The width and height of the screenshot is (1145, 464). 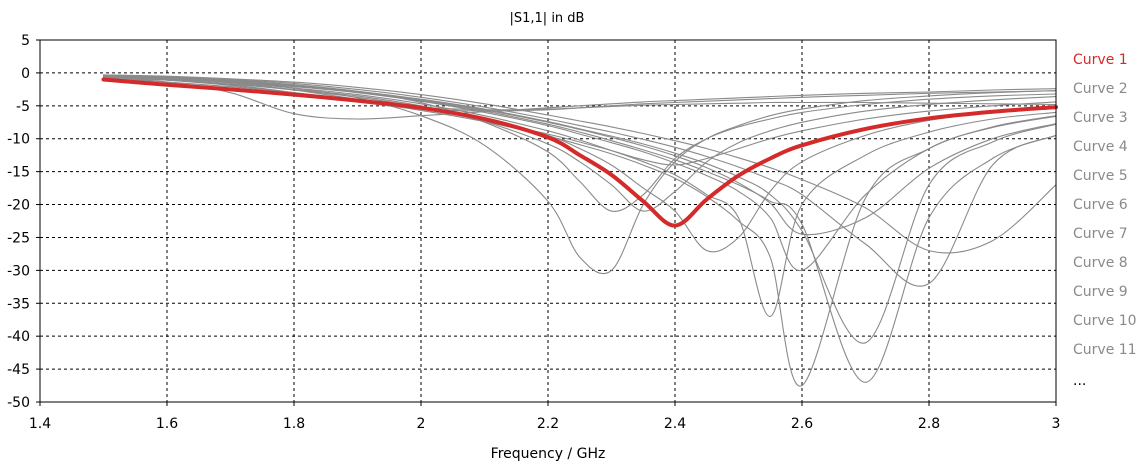 I want to click on legend-item: Curve 7, so click(x=1100, y=234).